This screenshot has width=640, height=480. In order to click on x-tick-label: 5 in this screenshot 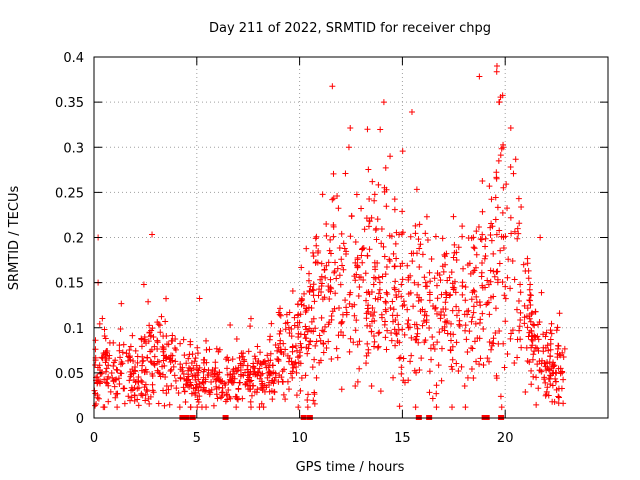, I will do `click(197, 438)`.